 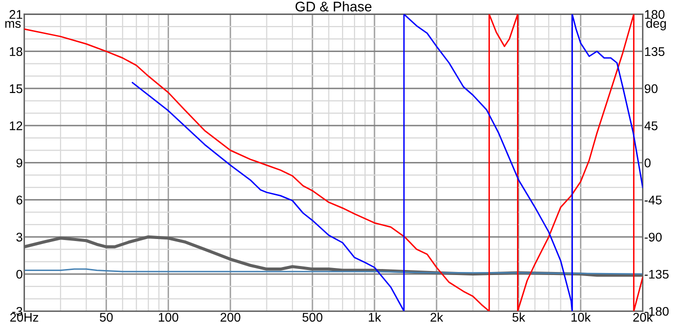 What do you see at coordinates (19, 163) in the screenshot?
I see `y-tick-label: 9` at bounding box center [19, 163].